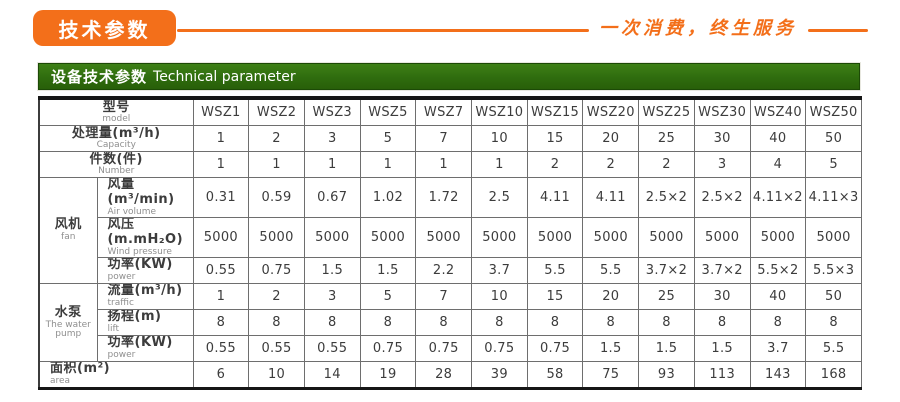  I want to click on model-col-header: WSZ1, so click(221, 111).